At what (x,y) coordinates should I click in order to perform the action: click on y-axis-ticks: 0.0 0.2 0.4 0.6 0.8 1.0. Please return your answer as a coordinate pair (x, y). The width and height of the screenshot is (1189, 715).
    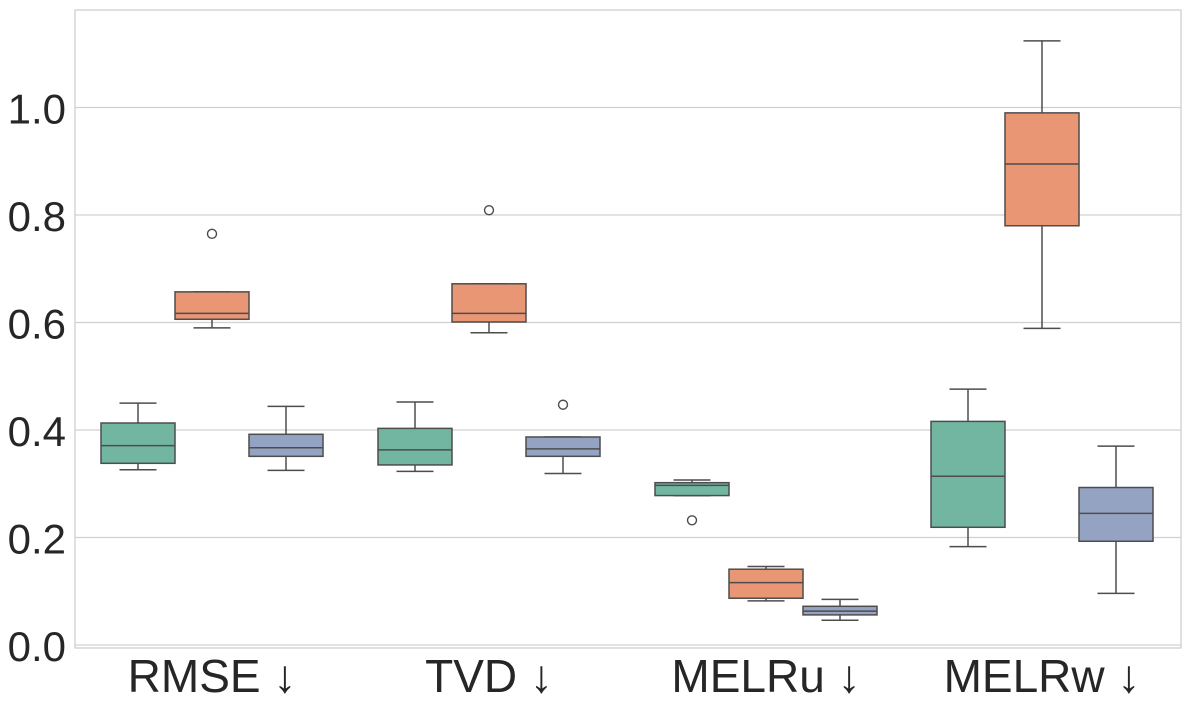
    Looking at the image, I should click on (37, 378).